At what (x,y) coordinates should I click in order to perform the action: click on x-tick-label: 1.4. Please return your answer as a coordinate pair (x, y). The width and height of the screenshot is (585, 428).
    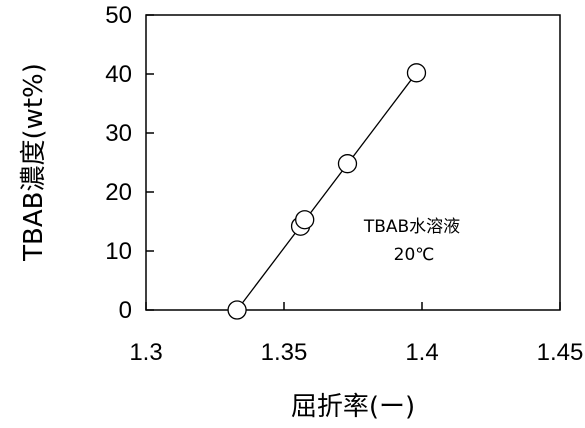
    Looking at the image, I should click on (421, 352).